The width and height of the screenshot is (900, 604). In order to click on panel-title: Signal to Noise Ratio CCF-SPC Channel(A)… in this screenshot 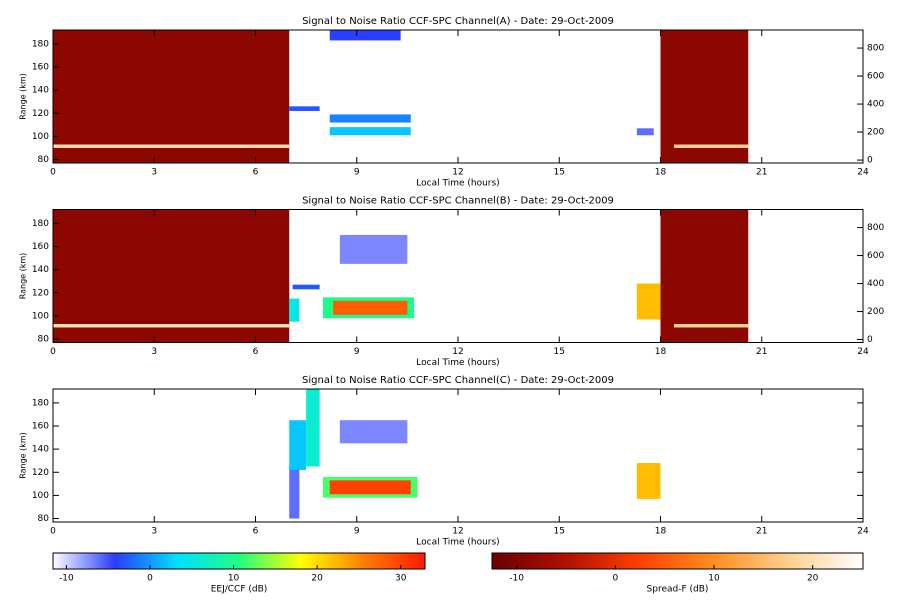, I will do `click(458, 21)`.